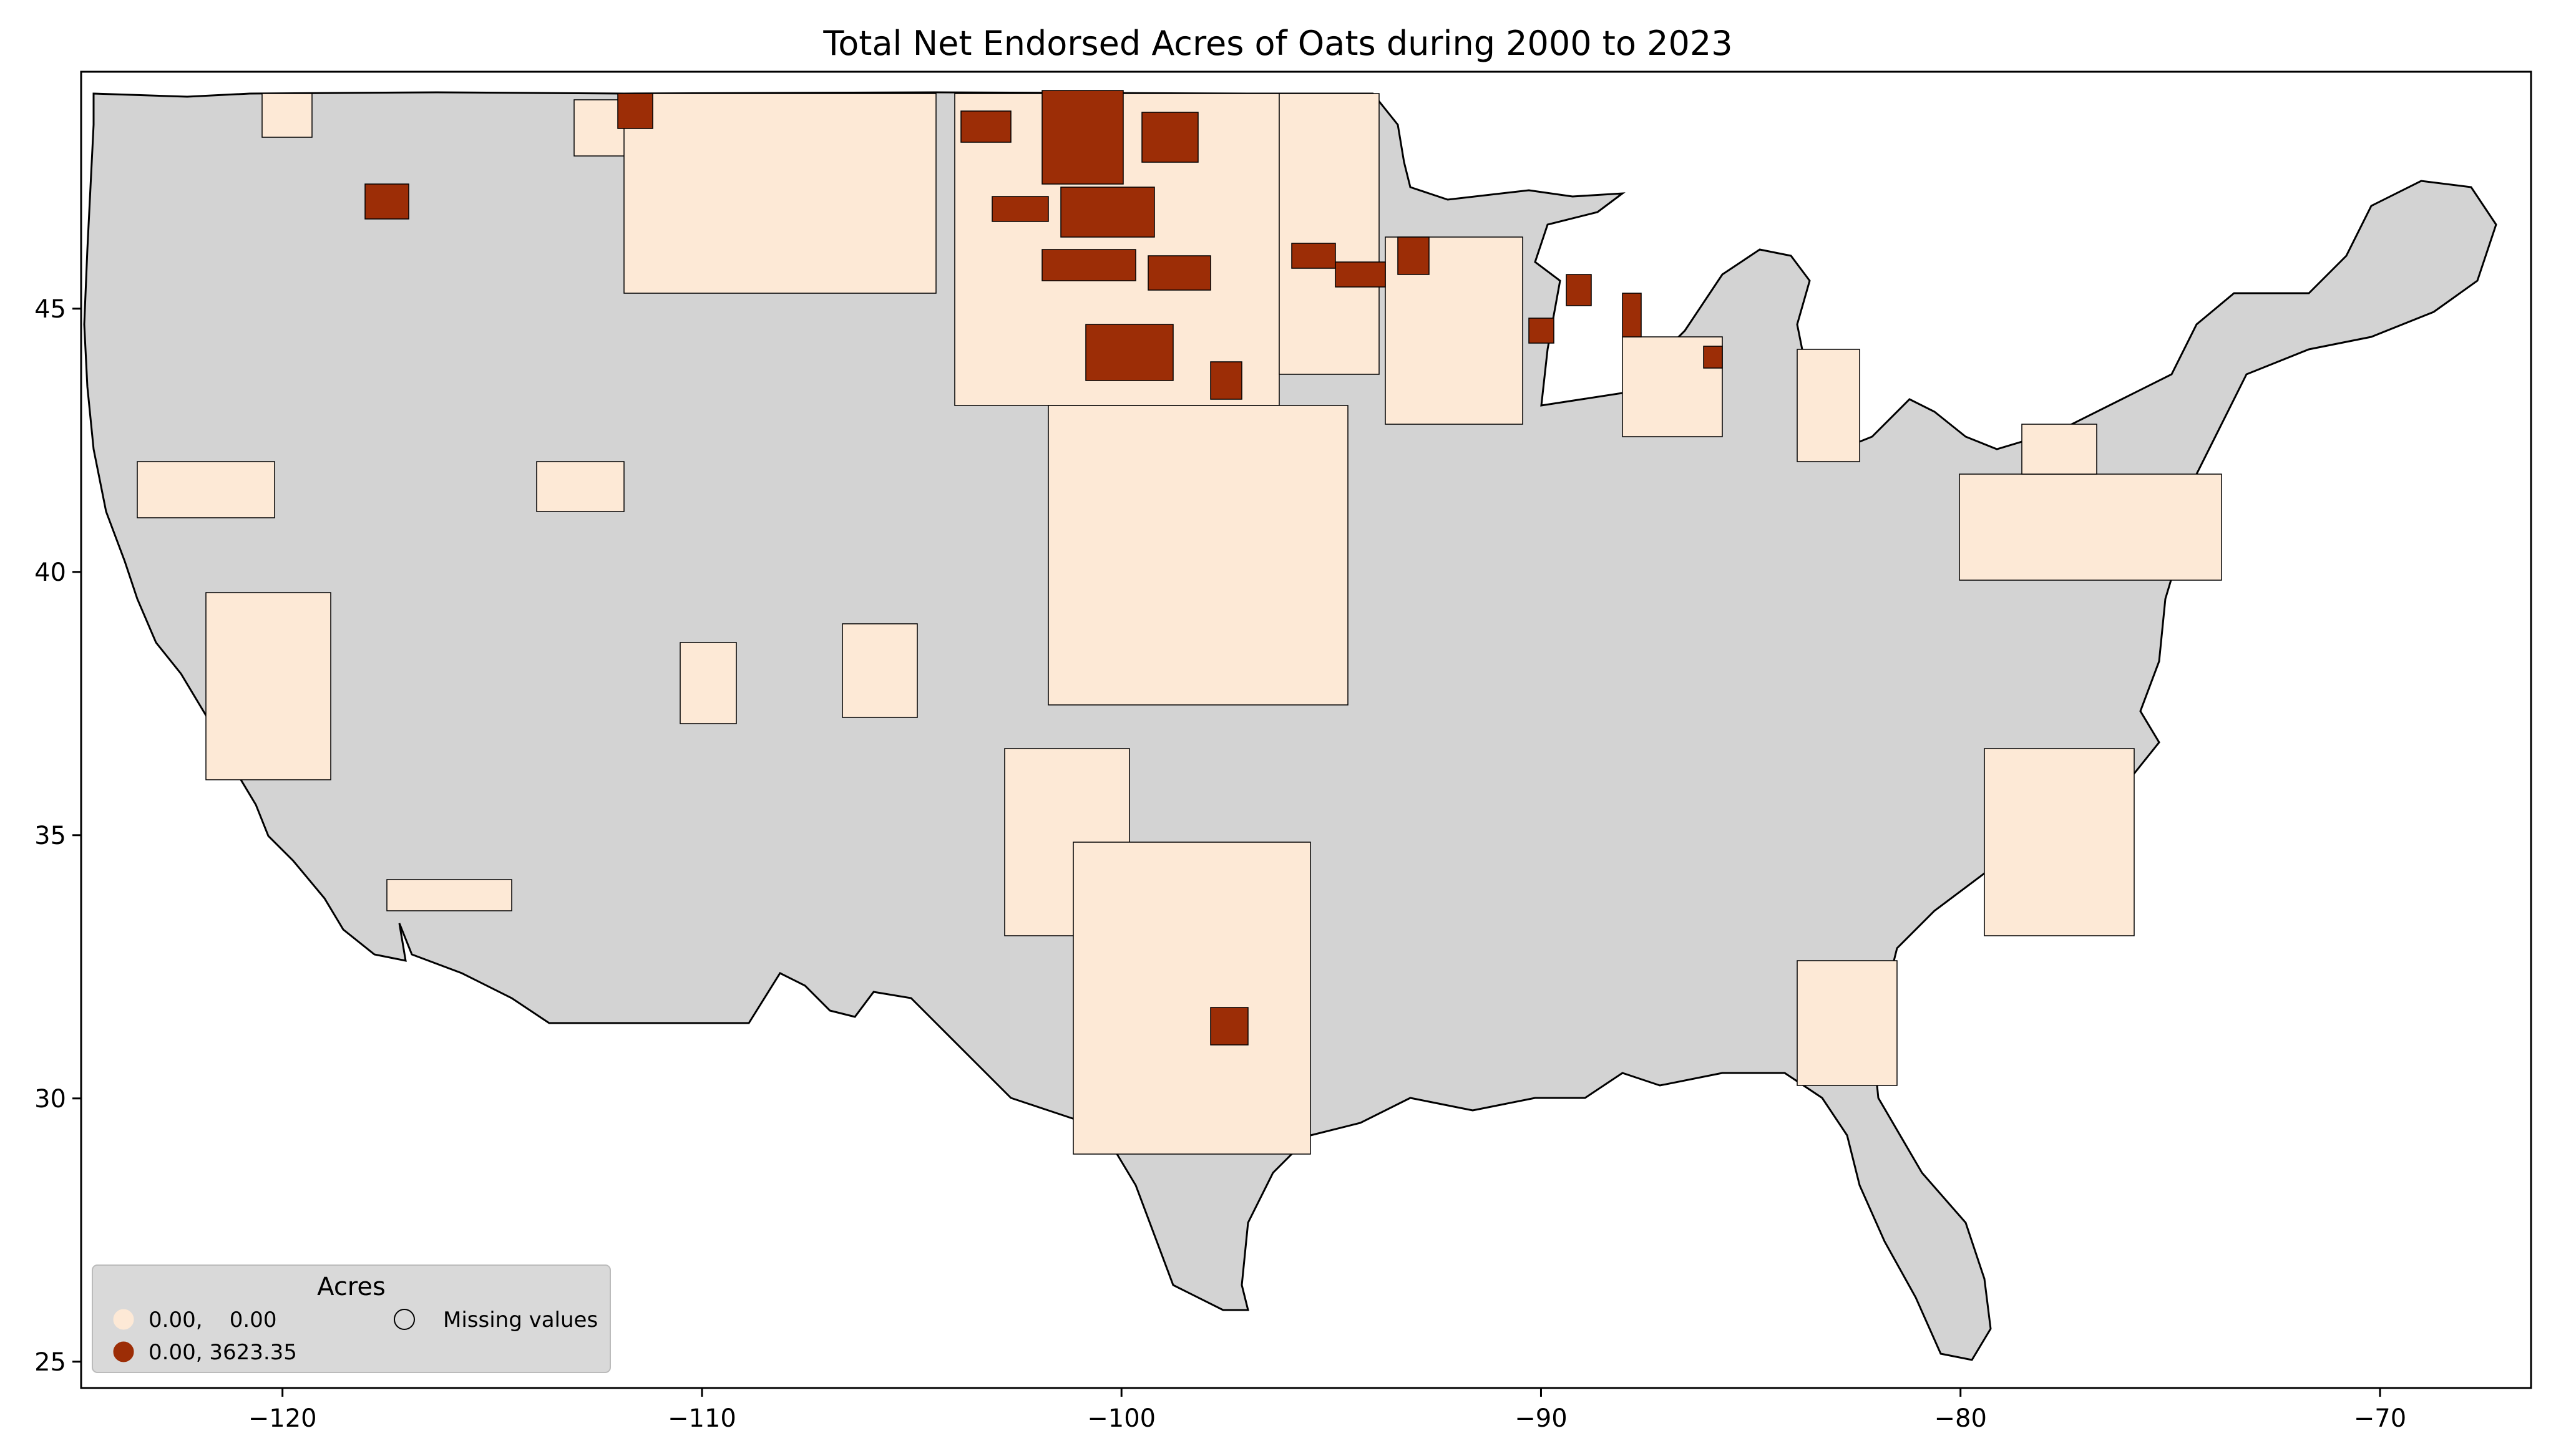 Image resolution: width=2556 pixels, height=1456 pixels. What do you see at coordinates (50, 1100) in the screenshot?
I see `y-tick-label: 30` at bounding box center [50, 1100].